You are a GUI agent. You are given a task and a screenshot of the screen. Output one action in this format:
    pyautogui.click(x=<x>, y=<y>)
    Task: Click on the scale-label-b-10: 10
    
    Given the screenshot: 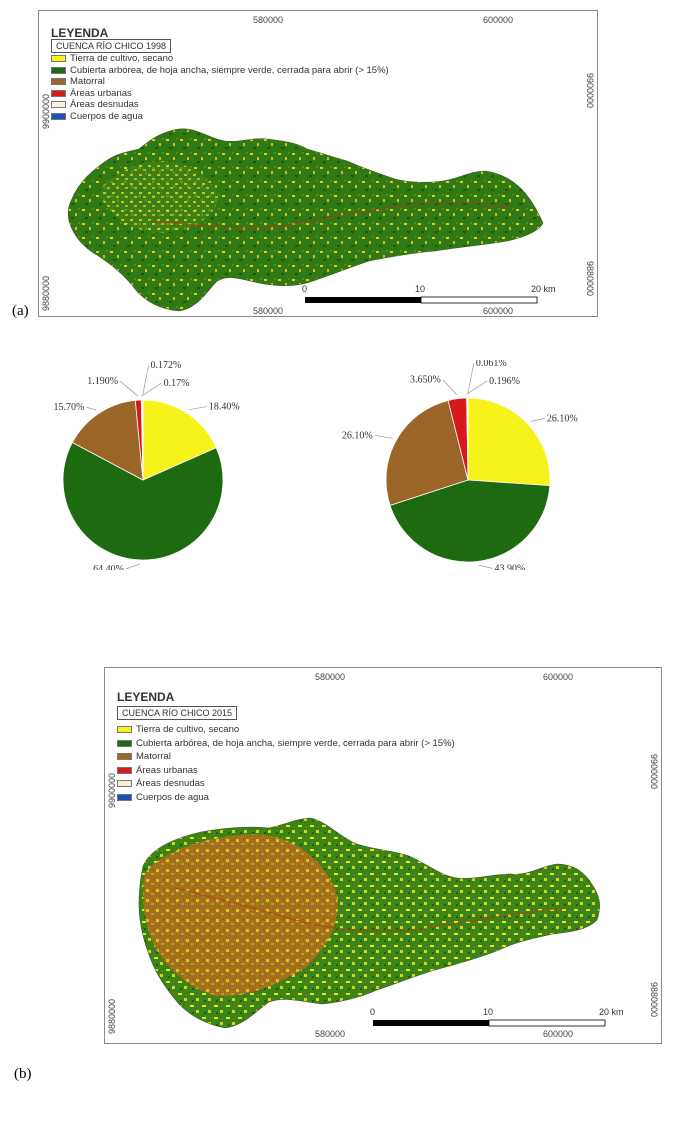 What is the action you would take?
    pyautogui.click(x=488, y=1012)
    